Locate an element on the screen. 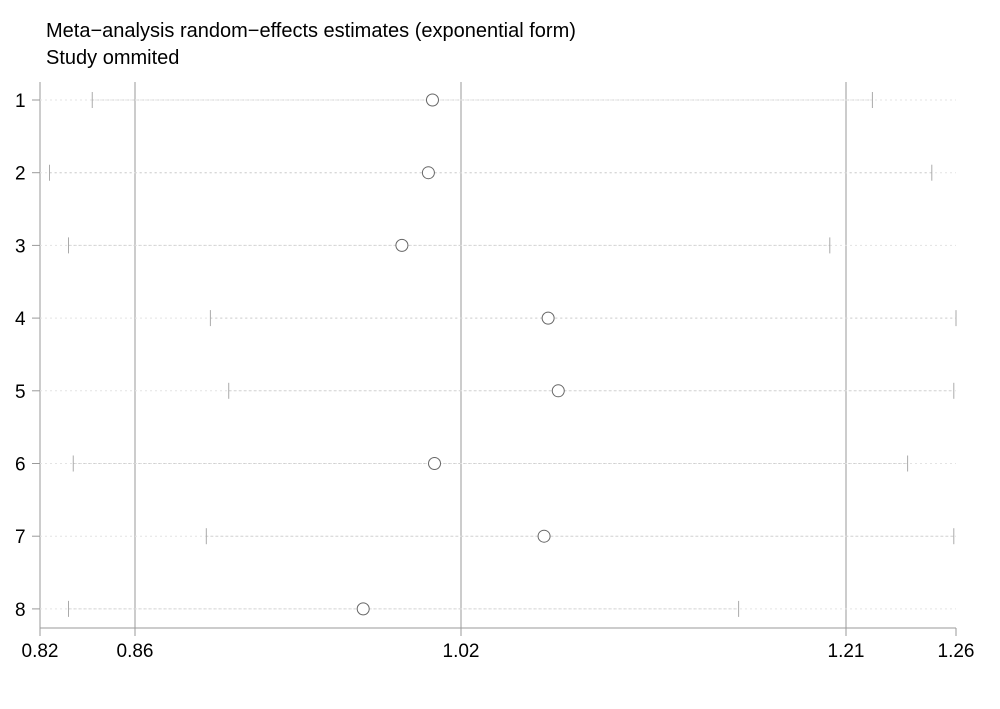 The image size is (1000, 709). study-label-2: 3 is located at coordinates (20, 246).